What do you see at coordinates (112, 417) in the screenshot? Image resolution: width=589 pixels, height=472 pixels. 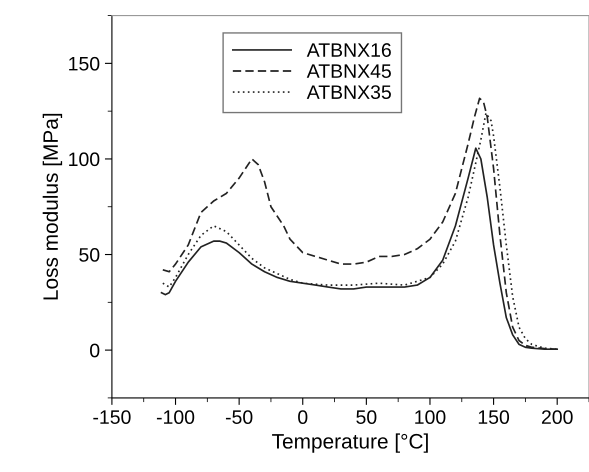 I see `x-tick-label: -150` at bounding box center [112, 417].